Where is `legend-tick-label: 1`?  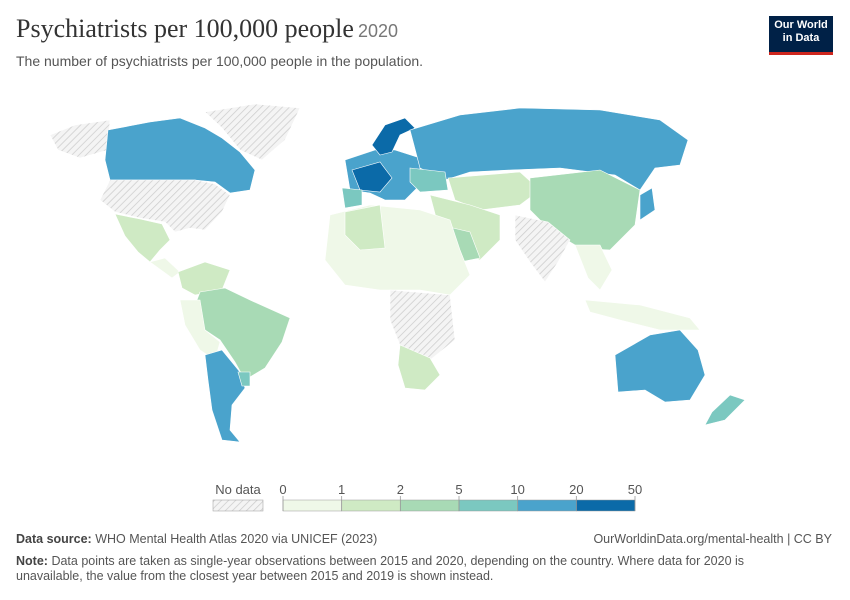 legend-tick-label: 1 is located at coordinates (341, 489).